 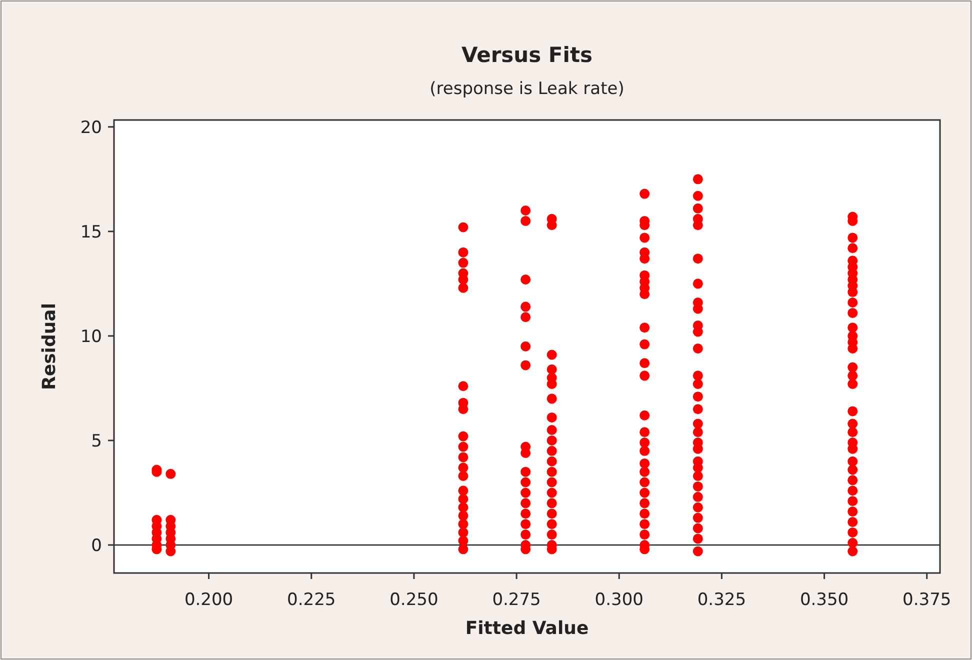 I want to click on x-tick-label: 0.325, so click(x=721, y=600).